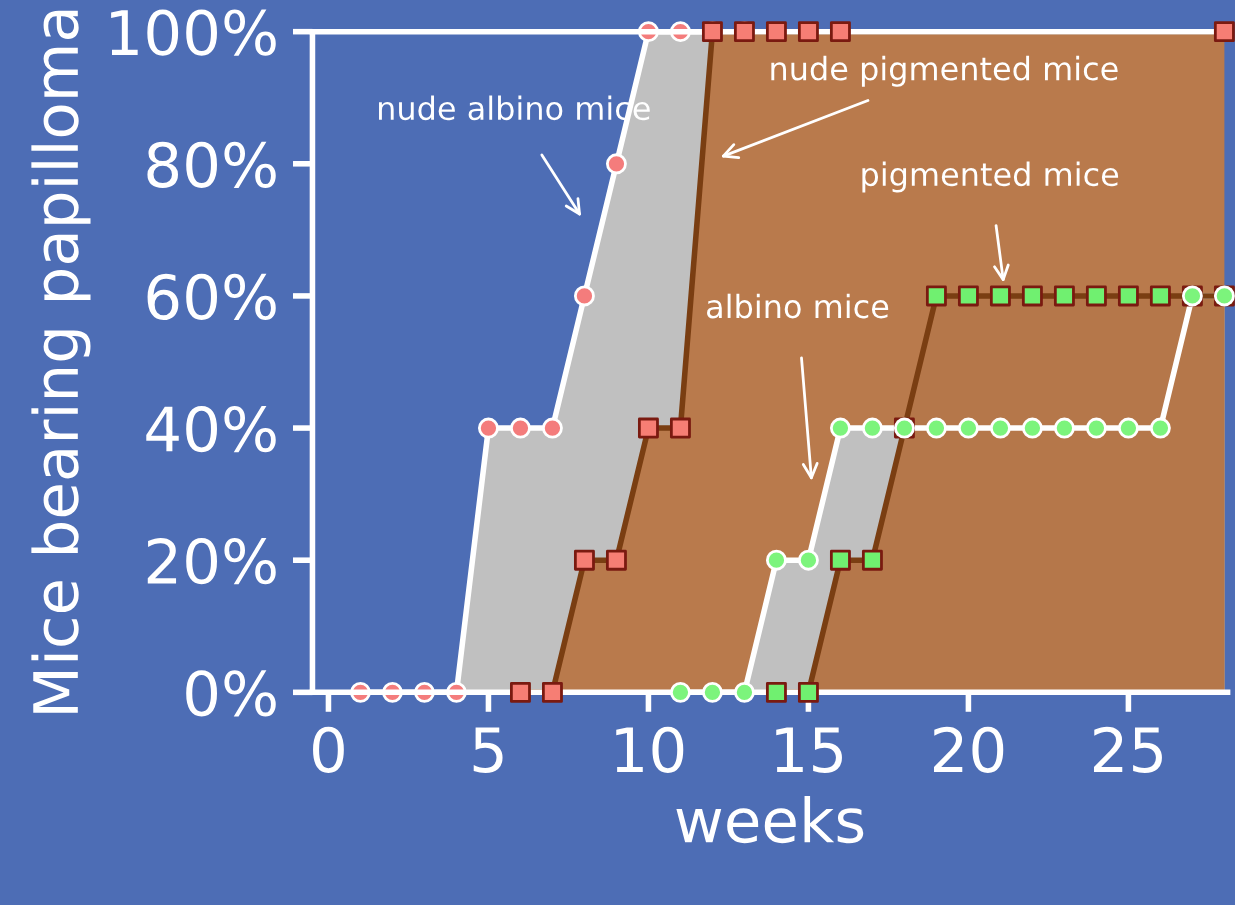 The height and width of the screenshot is (905, 1235). I want to click on x-tick-label: 15, so click(809, 750).